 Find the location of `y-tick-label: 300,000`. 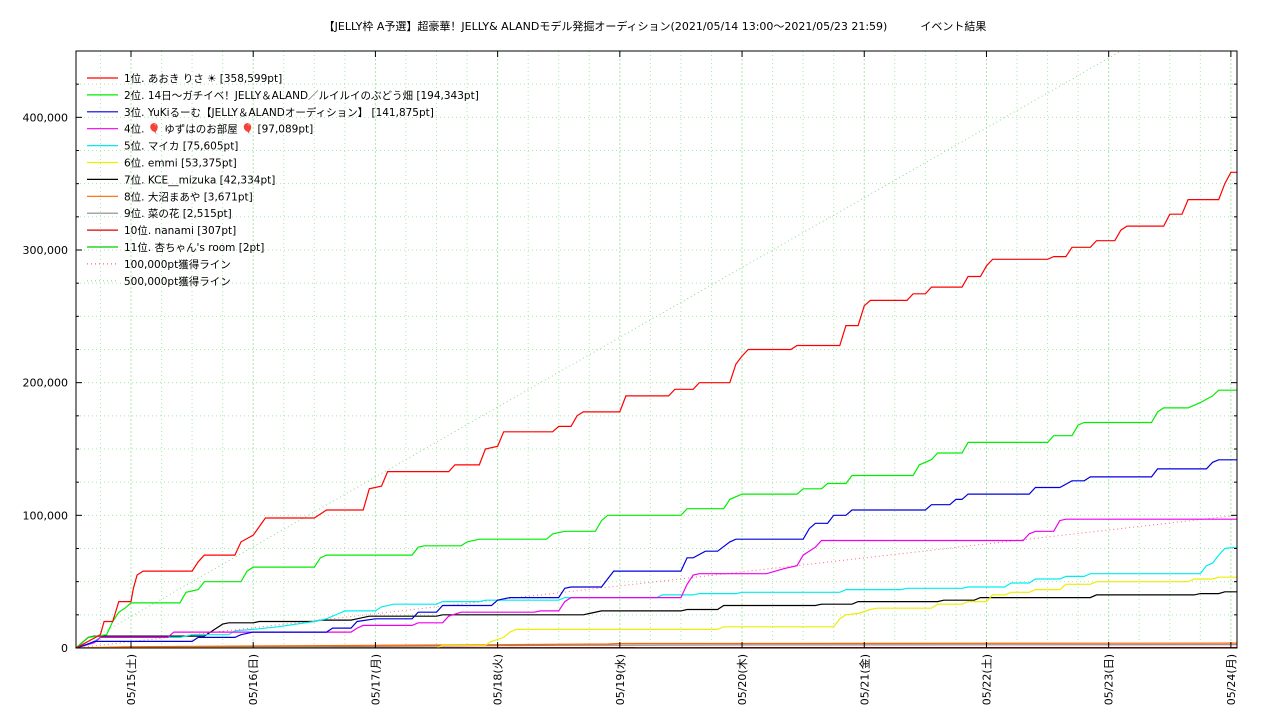

y-tick-label: 300,000 is located at coordinates (46, 250).